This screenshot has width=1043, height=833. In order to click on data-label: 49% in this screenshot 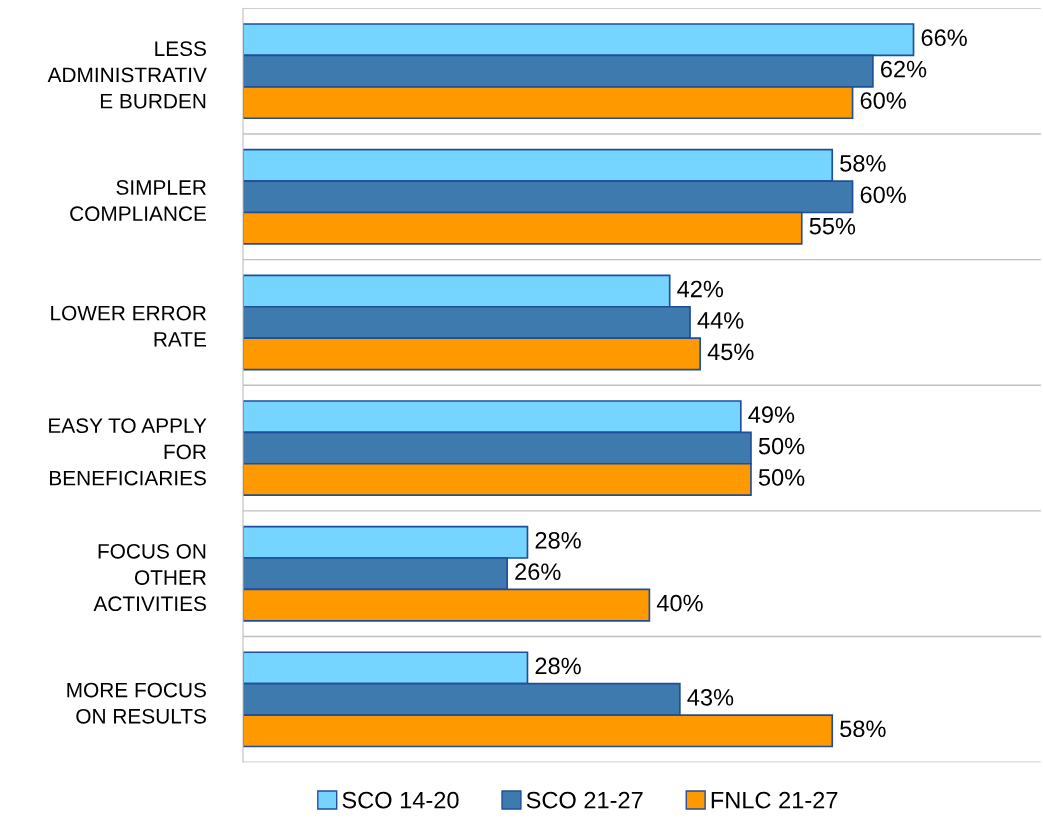, I will do `click(771, 415)`.